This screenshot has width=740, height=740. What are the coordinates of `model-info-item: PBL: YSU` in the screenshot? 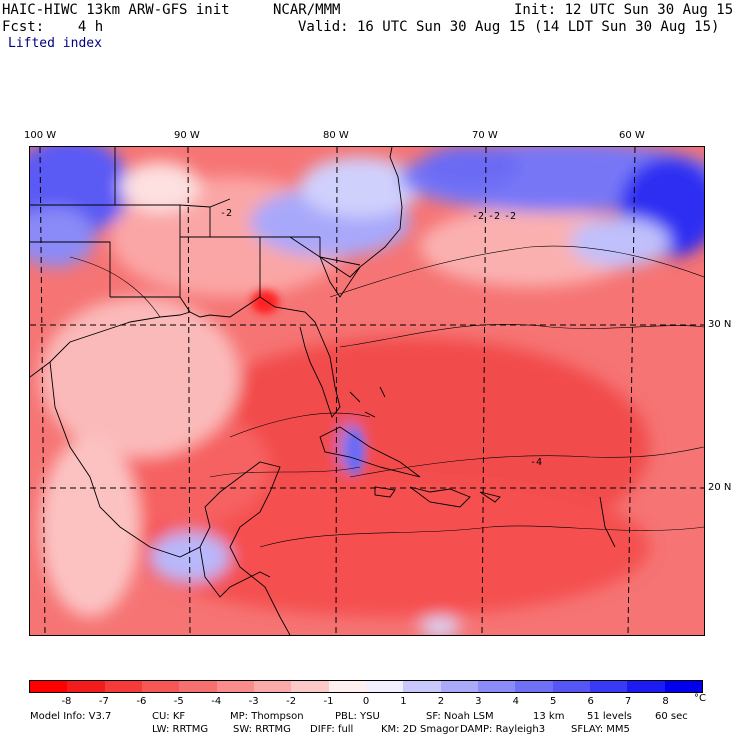 It's located at (357, 716).